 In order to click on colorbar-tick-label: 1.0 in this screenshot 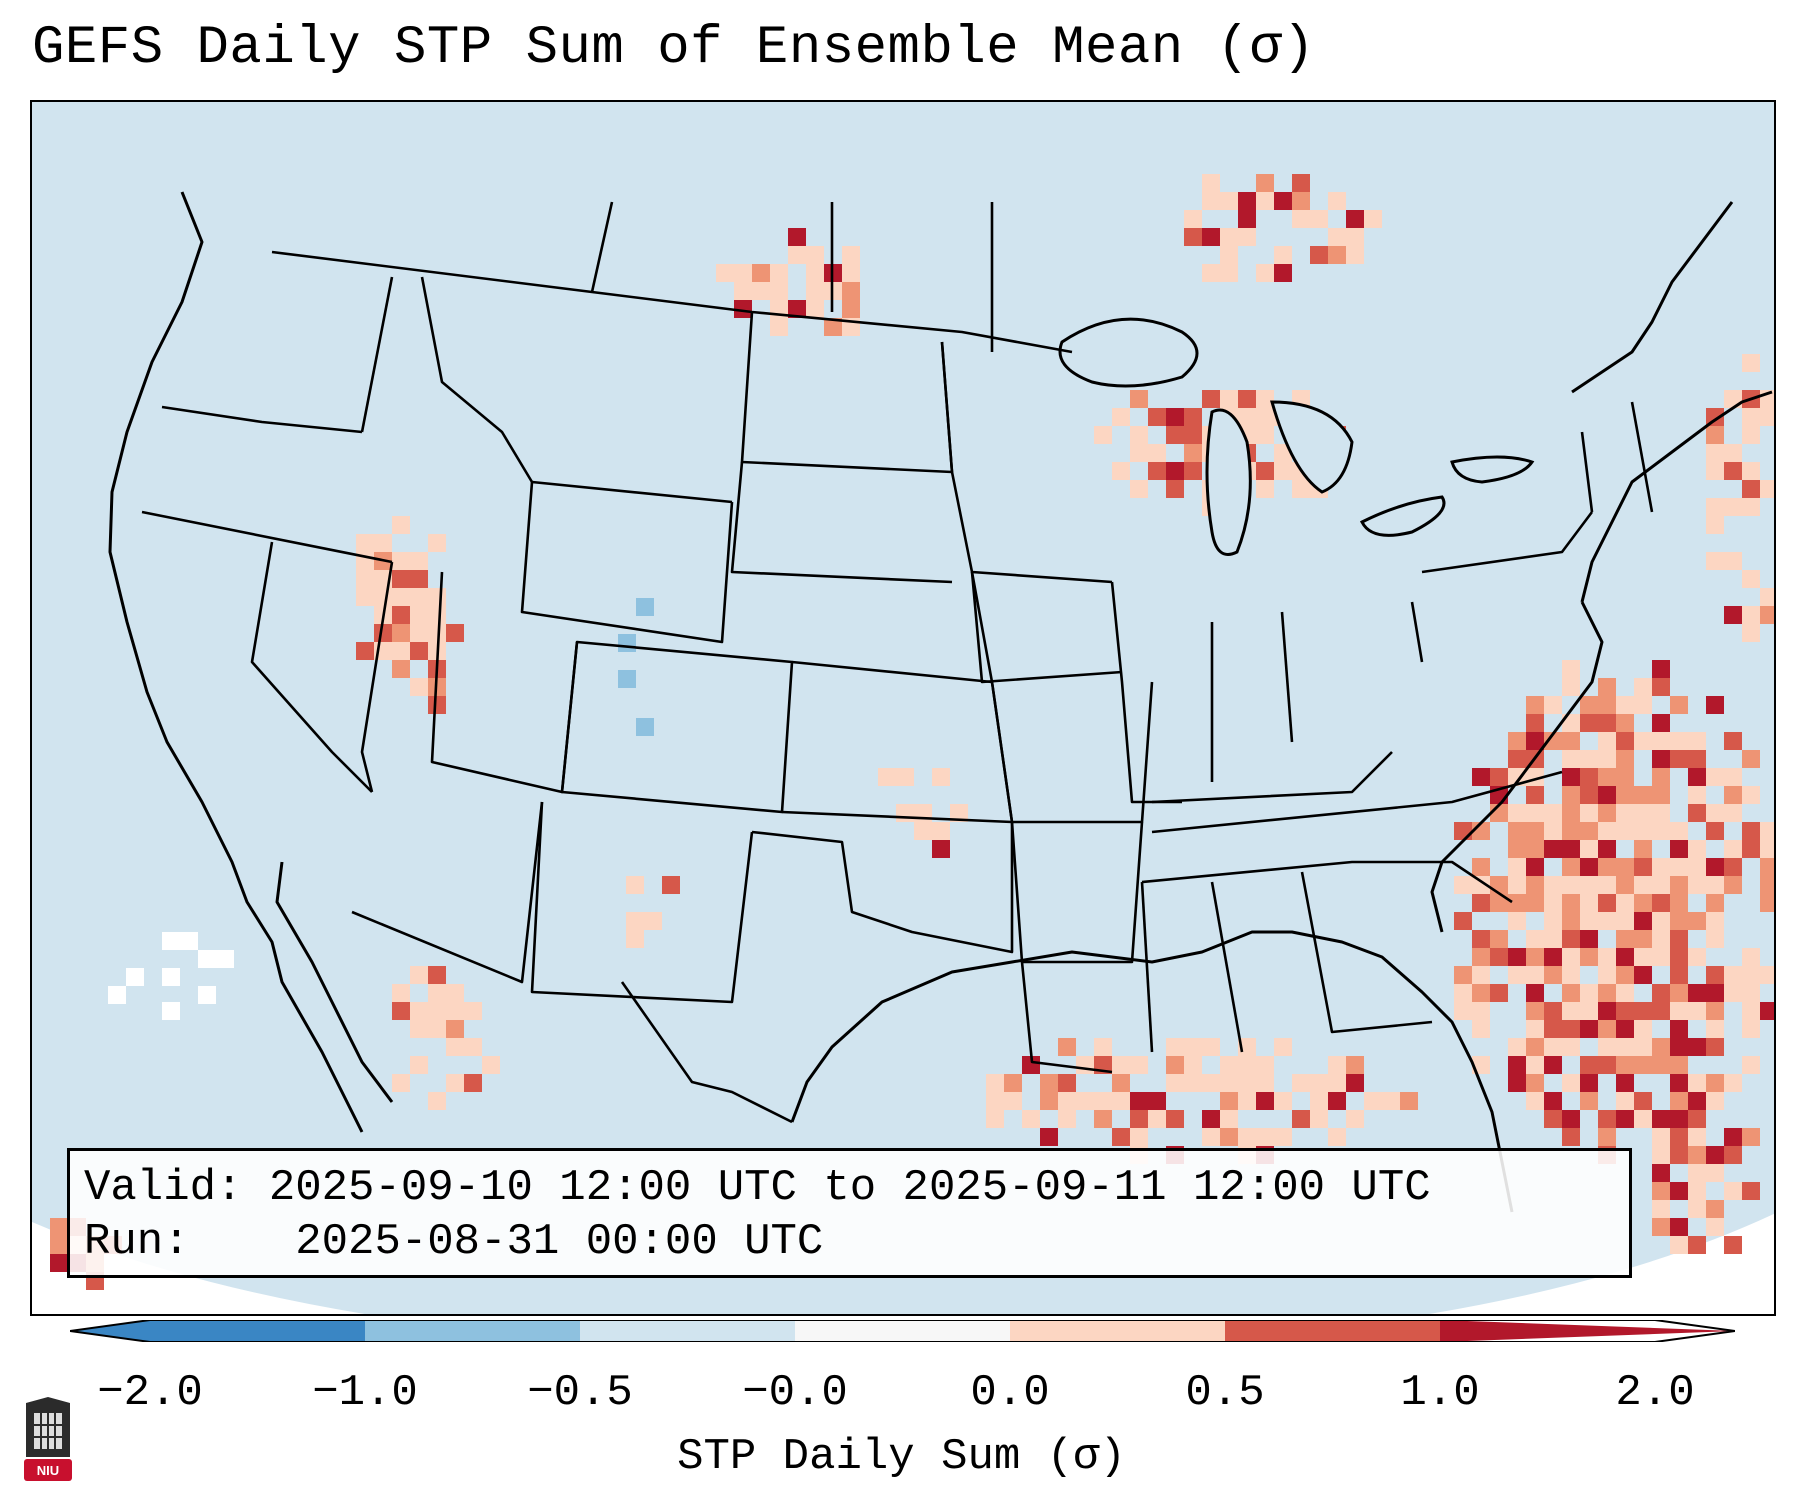, I will do `click(1440, 1393)`.